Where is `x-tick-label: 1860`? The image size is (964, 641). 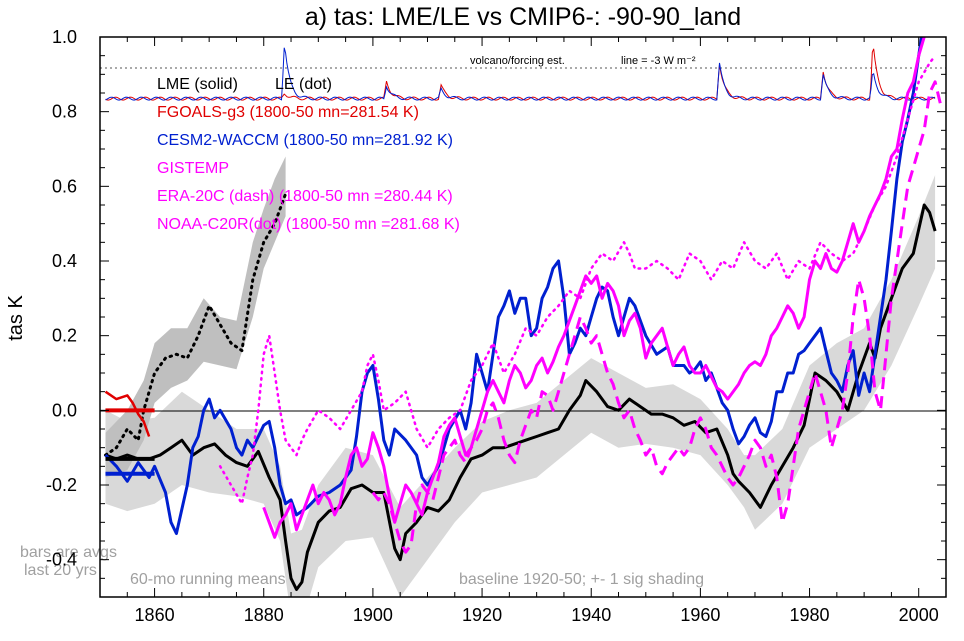
x-tick-label: 1860 is located at coordinates (155, 615).